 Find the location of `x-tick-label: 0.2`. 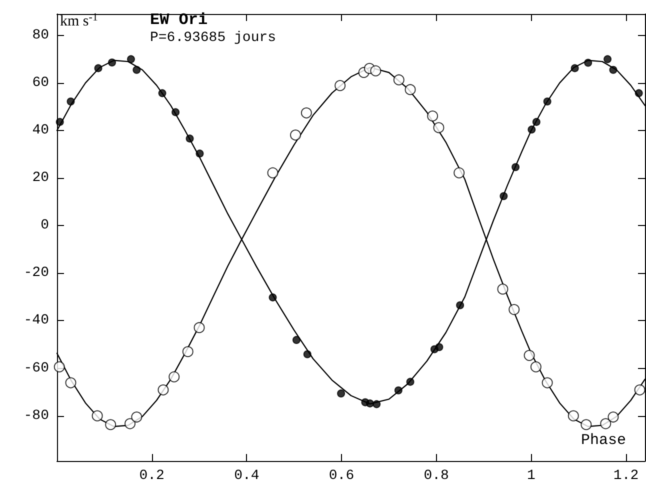

x-tick-label: 0.2 is located at coordinates (151, 476).